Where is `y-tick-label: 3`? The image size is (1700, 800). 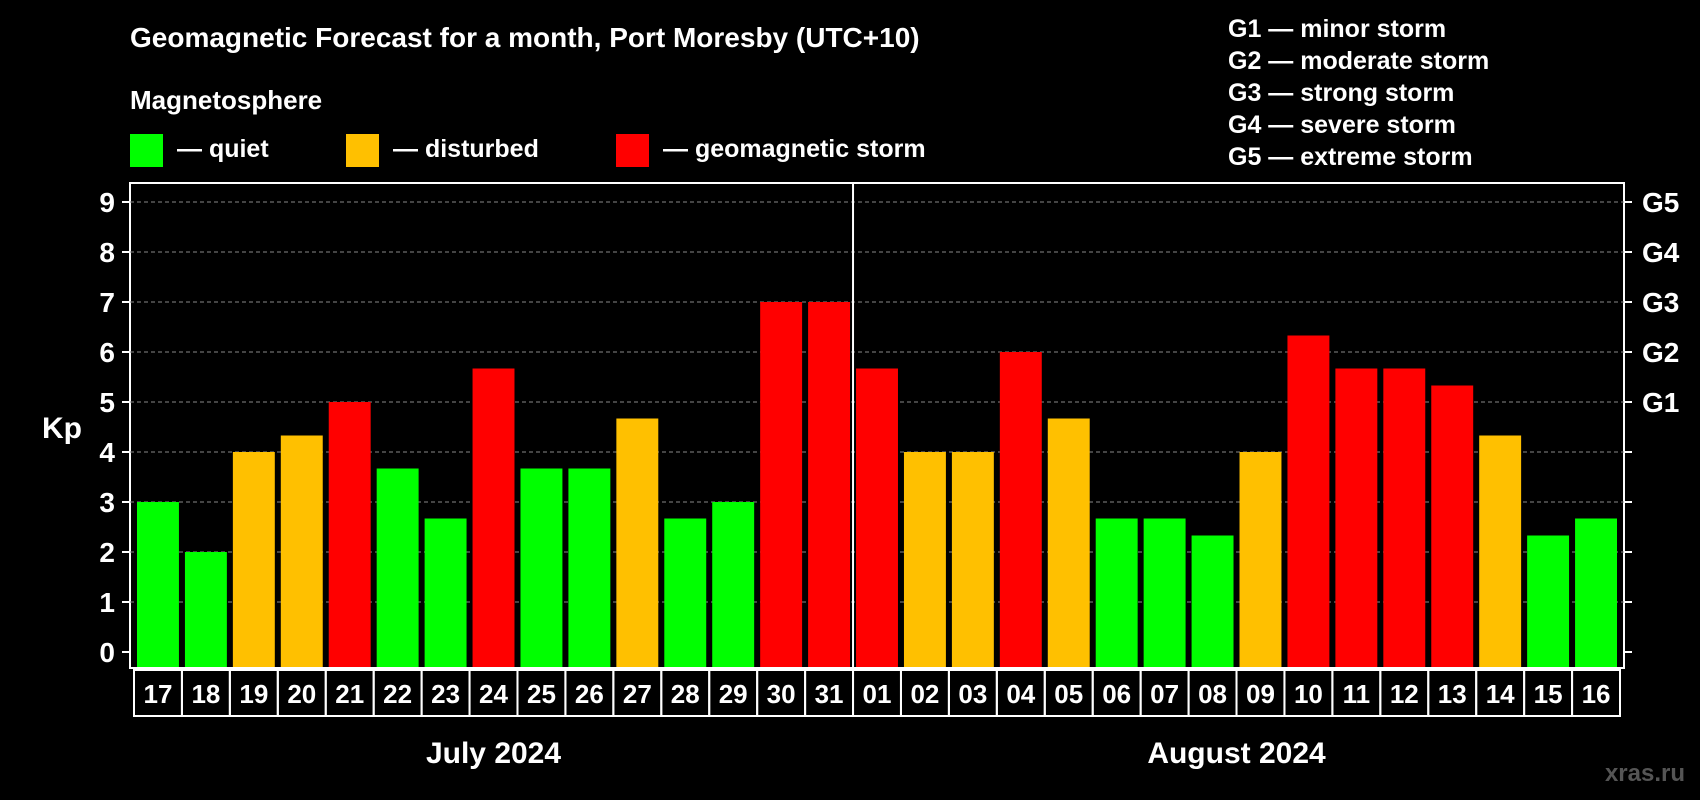
y-tick-label: 3 is located at coordinates (107, 502).